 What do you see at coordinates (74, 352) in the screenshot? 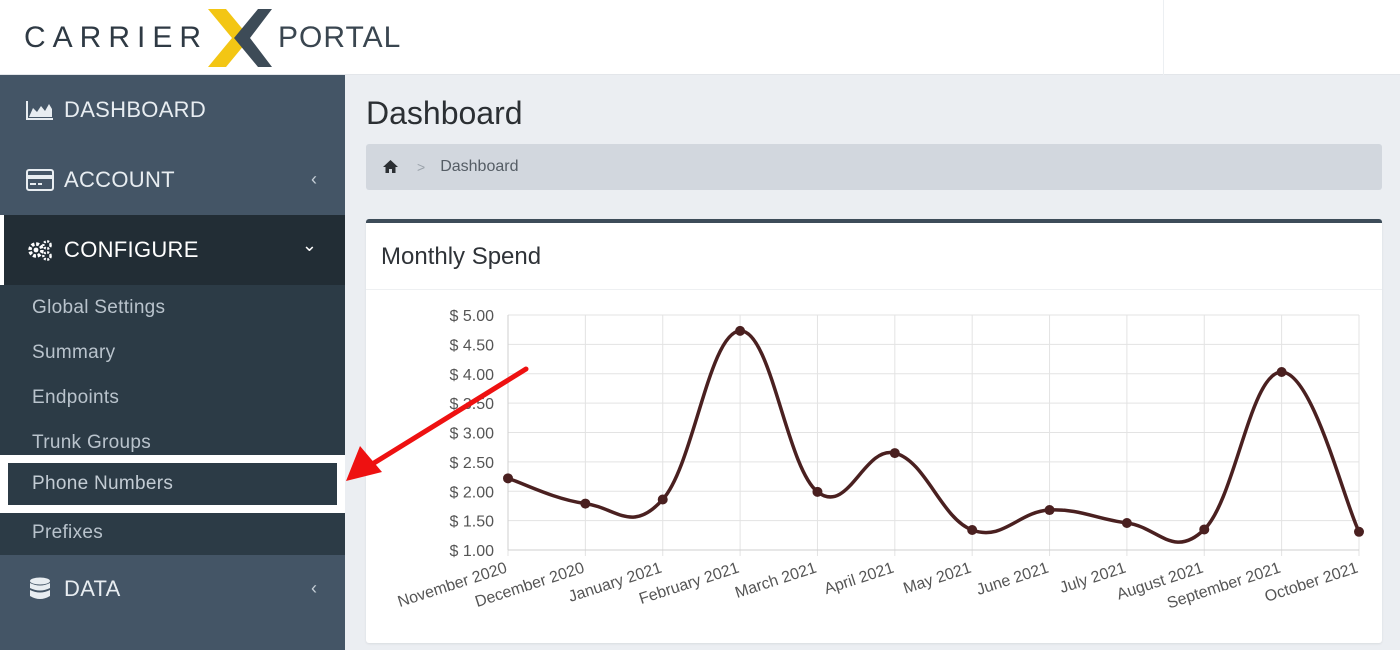
I see `submenu-item-summary: Summary` at bounding box center [74, 352].